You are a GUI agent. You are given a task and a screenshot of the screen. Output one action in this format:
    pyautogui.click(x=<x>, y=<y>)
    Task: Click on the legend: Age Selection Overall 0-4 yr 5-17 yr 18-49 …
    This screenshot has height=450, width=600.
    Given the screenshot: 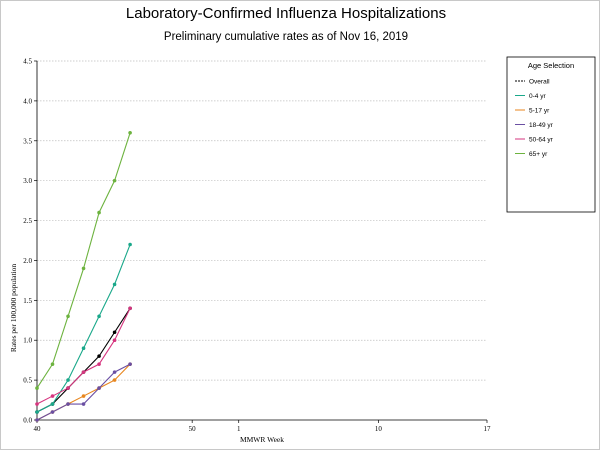 What is the action you would take?
    pyautogui.click(x=551, y=134)
    